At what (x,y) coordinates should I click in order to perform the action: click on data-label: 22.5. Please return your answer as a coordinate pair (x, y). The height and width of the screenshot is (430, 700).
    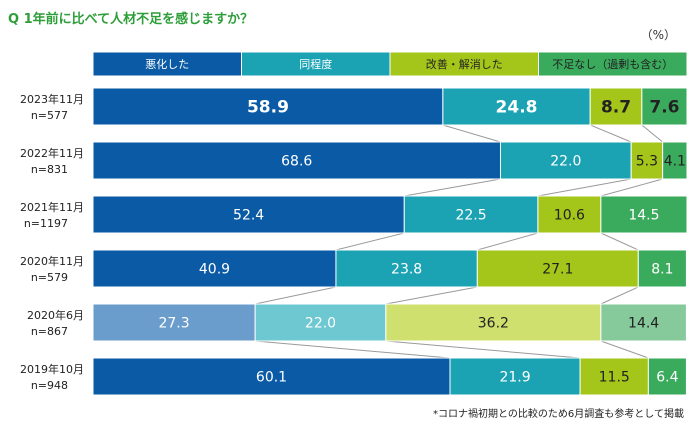
    Looking at the image, I should click on (470, 216).